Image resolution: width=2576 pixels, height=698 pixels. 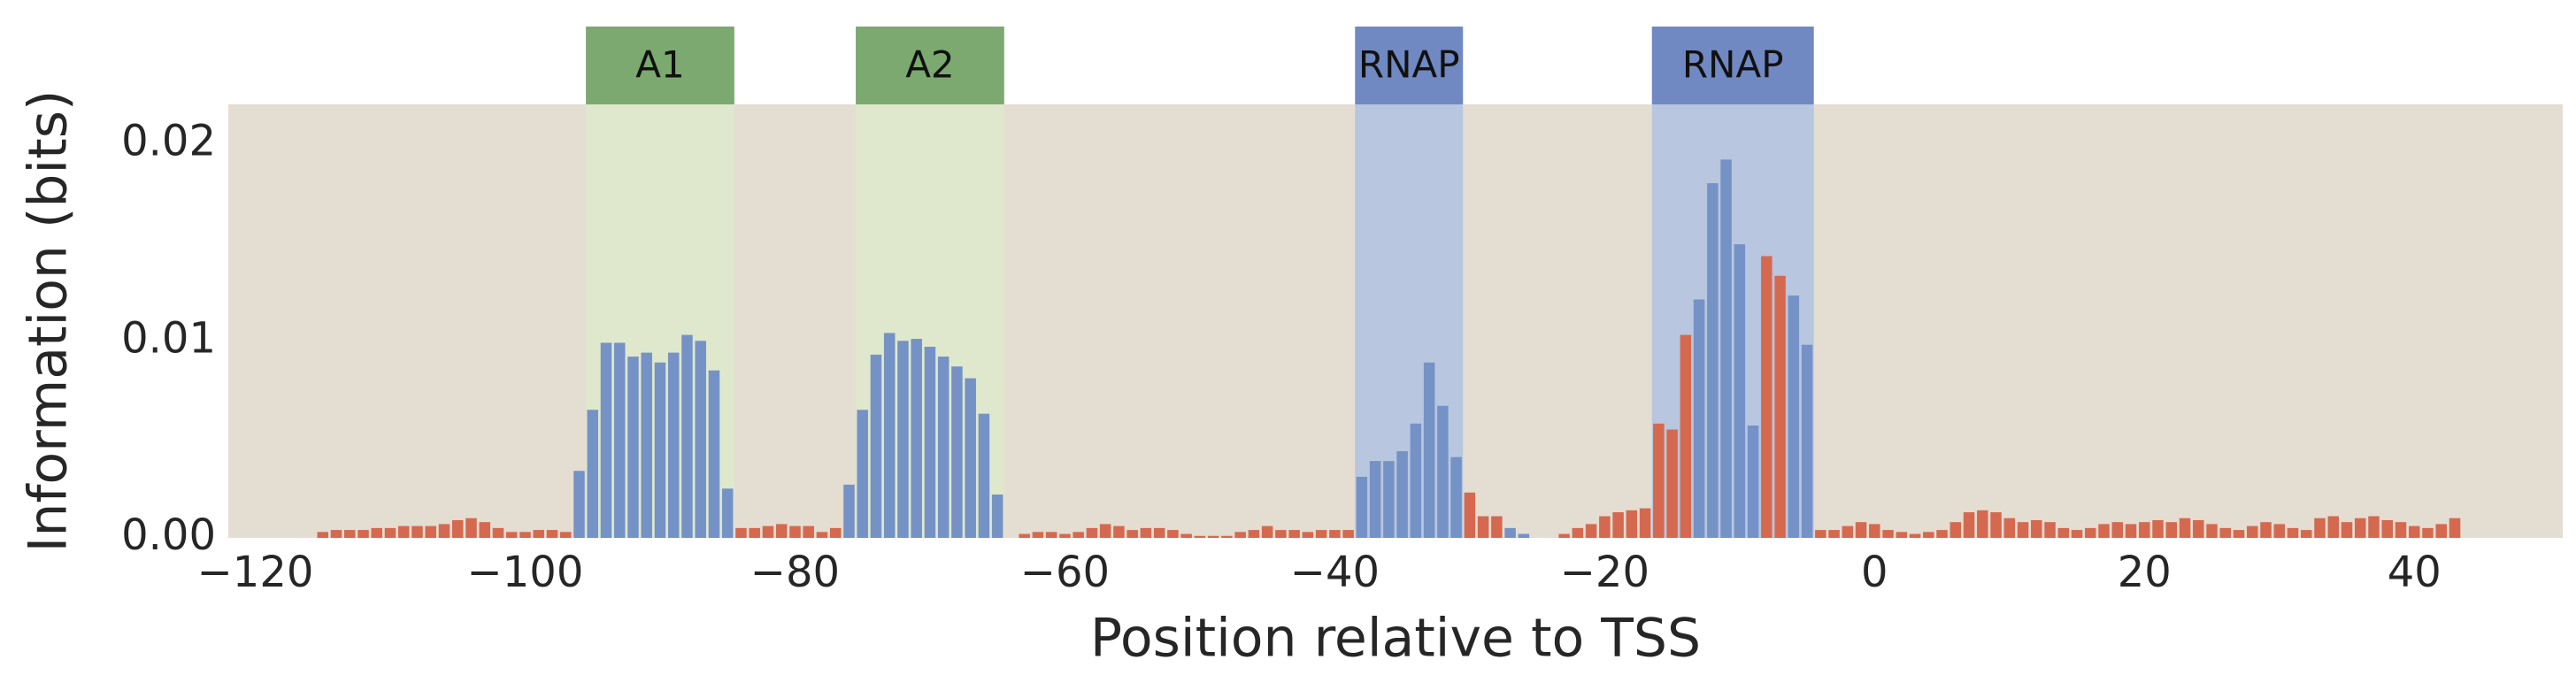 I want to click on y-tick-label: 0.02, so click(x=168, y=141).